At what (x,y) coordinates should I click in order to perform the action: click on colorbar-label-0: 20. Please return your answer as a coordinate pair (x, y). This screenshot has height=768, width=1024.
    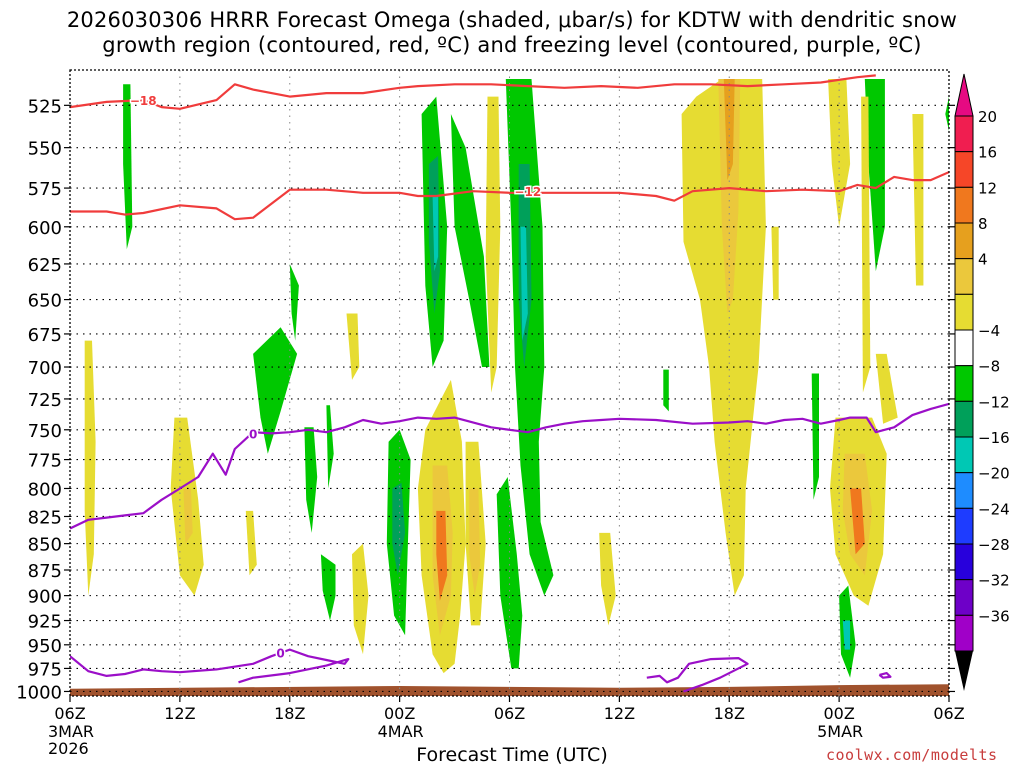
    Looking at the image, I should click on (987, 117).